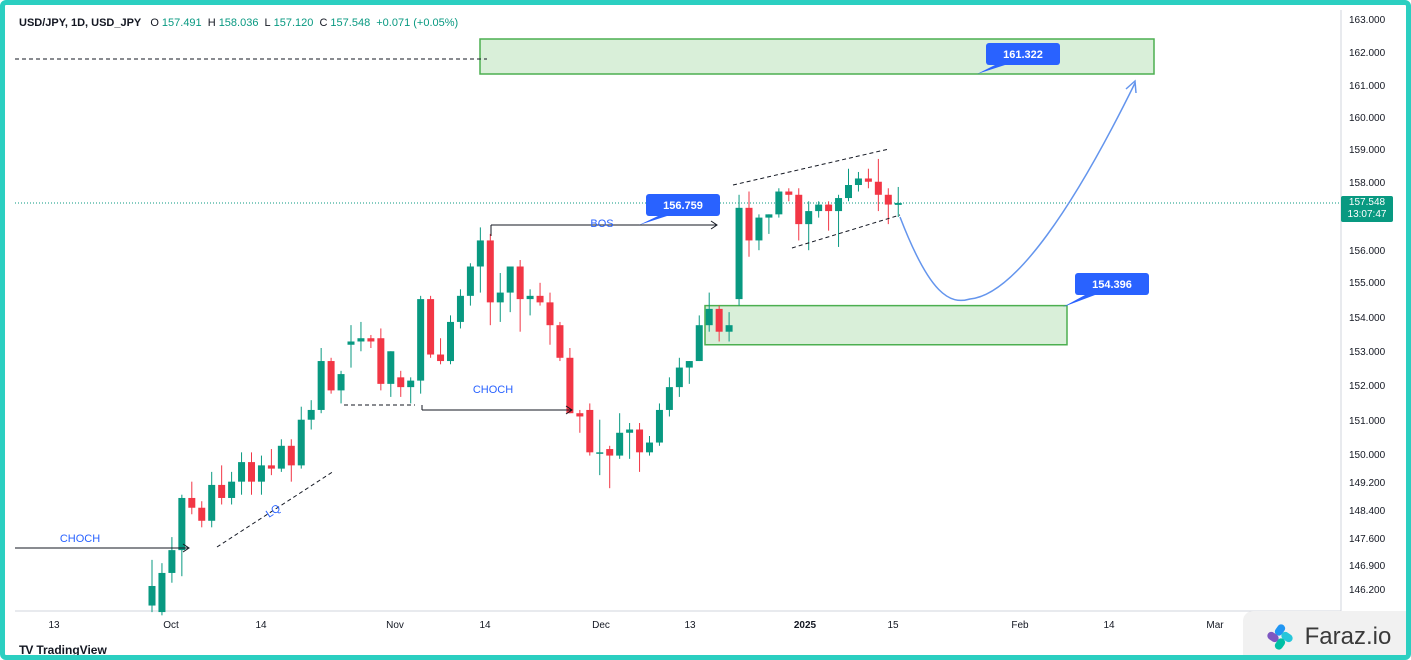 Image resolution: width=1411 pixels, height=660 pixels. What do you see at coordinates (1367, 455) in the screenshot?
I see `y-tick-label: 150.000` at bounding box center [1367, 455].